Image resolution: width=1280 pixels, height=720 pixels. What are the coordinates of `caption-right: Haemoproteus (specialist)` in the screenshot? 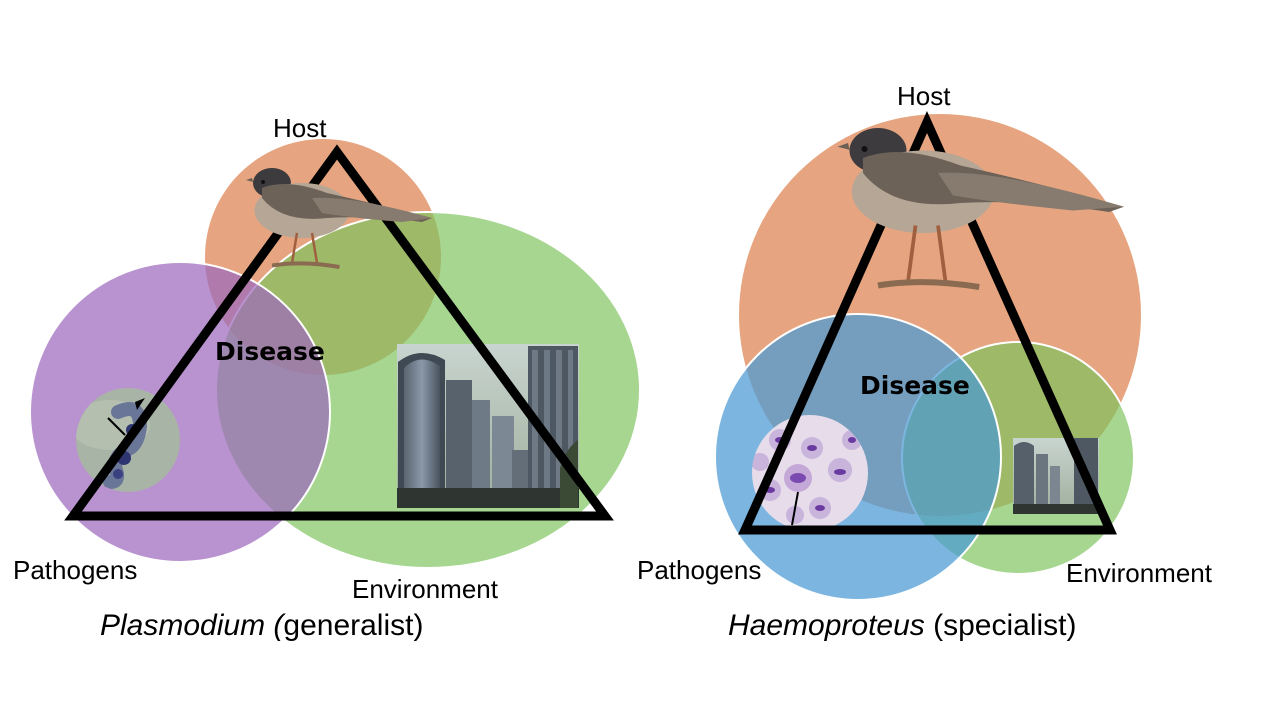 It's located at (902, 625).